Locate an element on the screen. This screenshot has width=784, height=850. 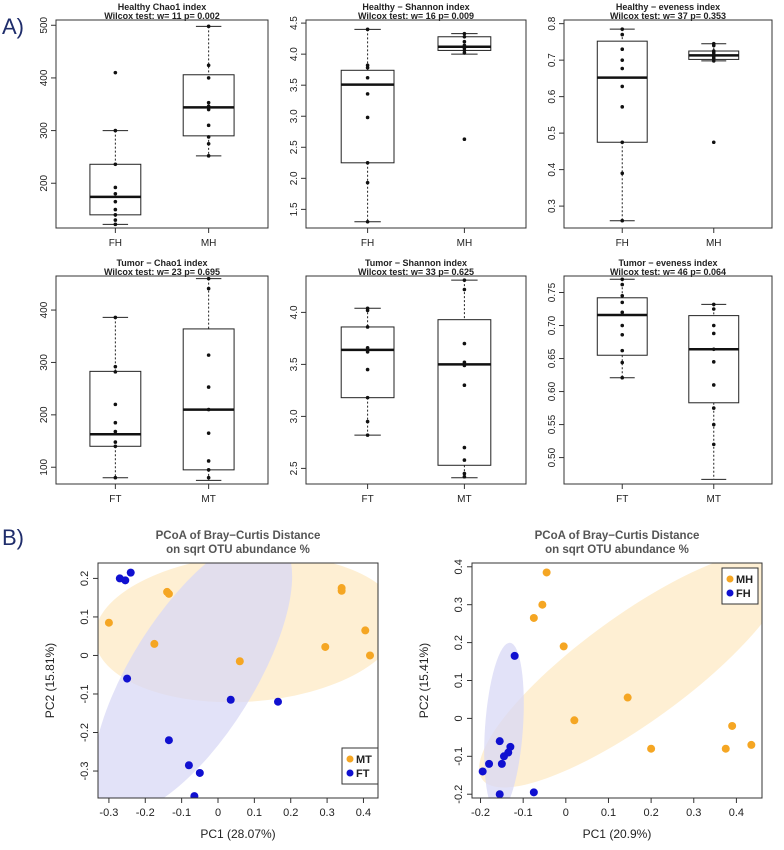
x-axis-label: PC1 (28.07%) is located at coordinates (237, 834).